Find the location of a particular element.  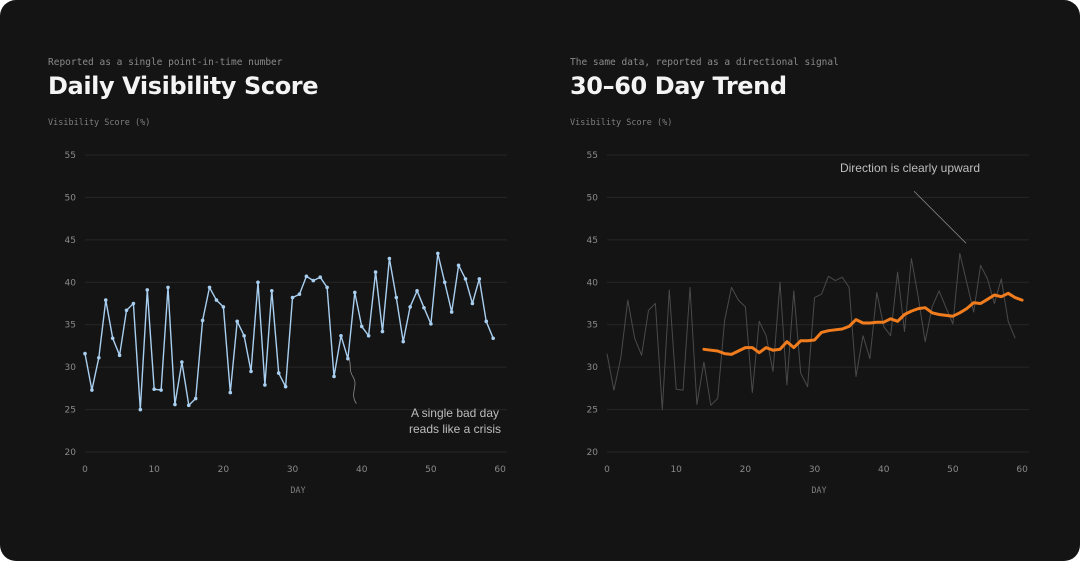

trend-line is located at coordinates (863, 323).